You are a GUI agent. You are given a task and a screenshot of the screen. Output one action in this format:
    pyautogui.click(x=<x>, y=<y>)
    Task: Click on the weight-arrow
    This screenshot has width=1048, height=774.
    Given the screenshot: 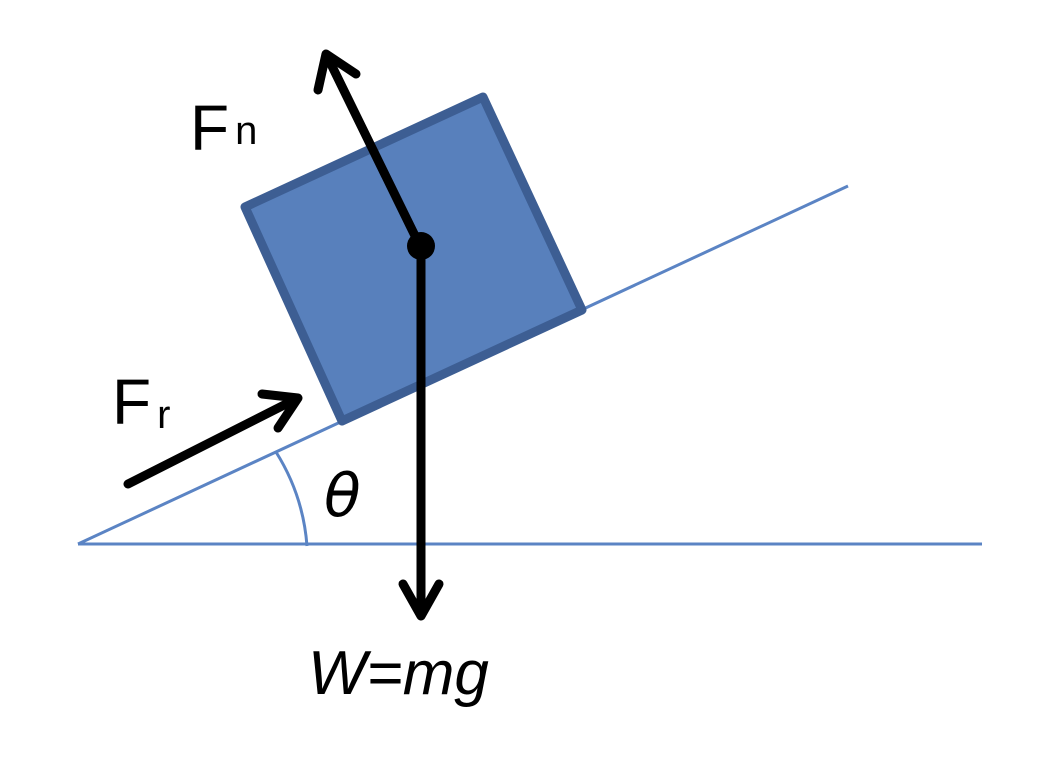 What is the action you would take?
    pyautogui.click(x=421, y=431)
    